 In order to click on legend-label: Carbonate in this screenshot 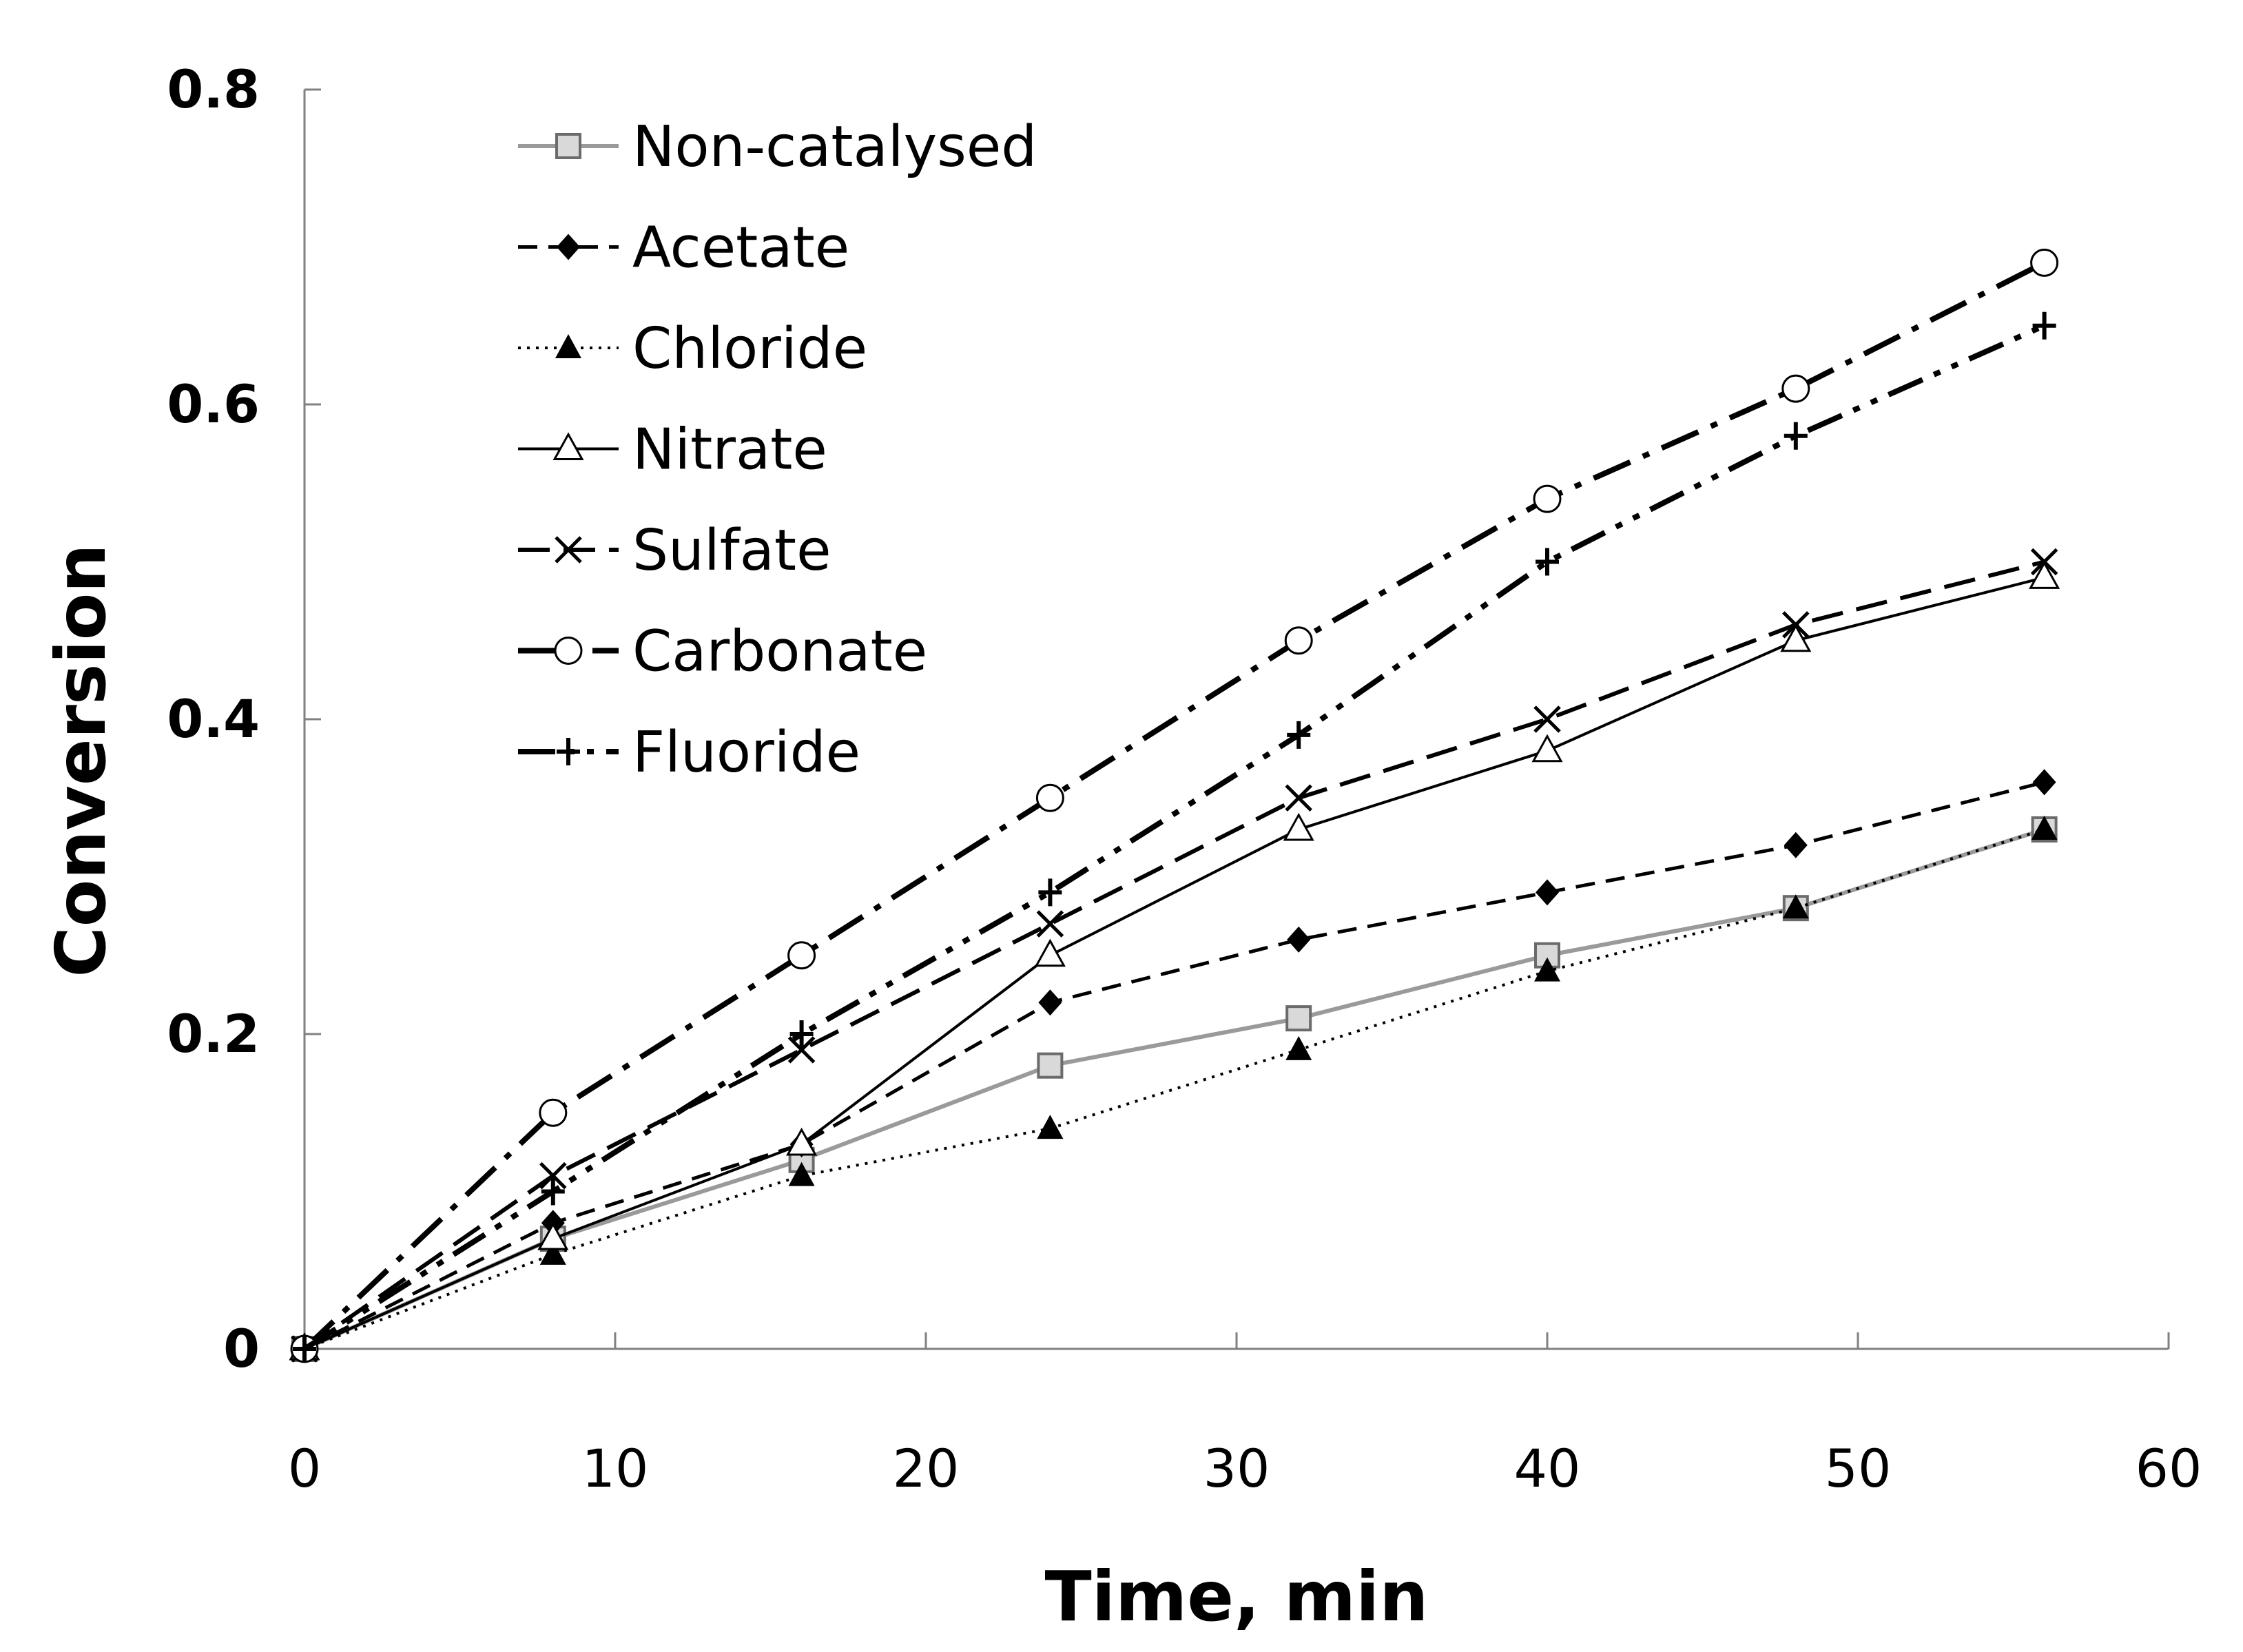, I will do `click(779, 652)`.